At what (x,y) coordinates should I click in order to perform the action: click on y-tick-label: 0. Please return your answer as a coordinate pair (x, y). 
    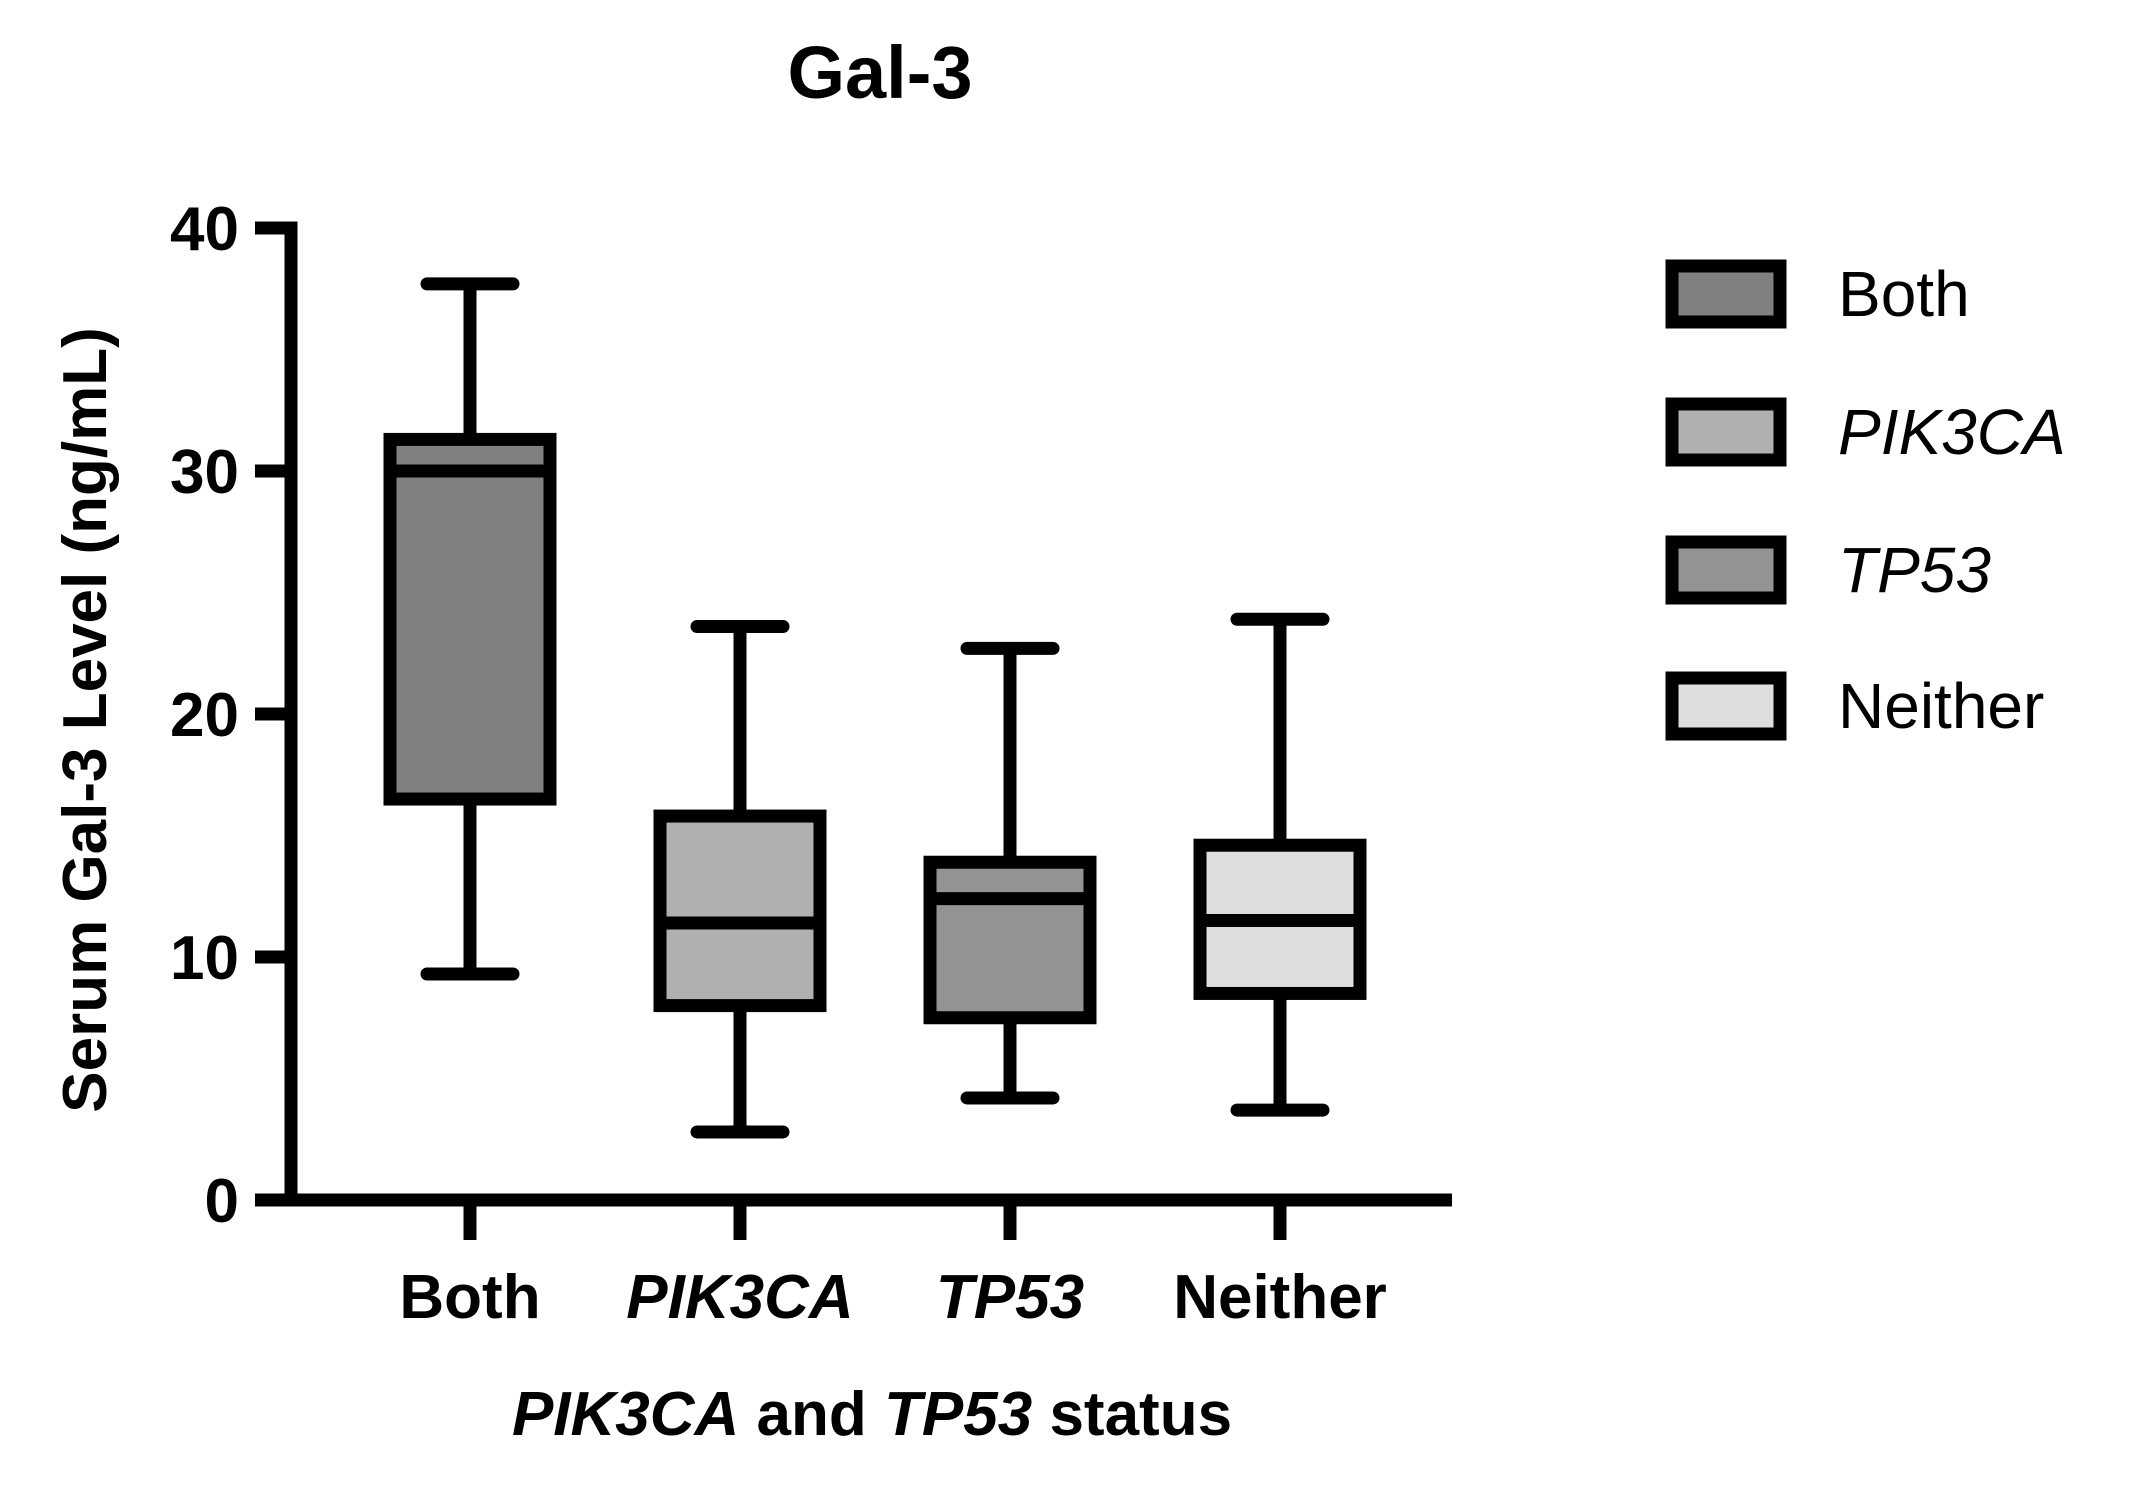
    Looking at the image, I should click on (222, 1201).